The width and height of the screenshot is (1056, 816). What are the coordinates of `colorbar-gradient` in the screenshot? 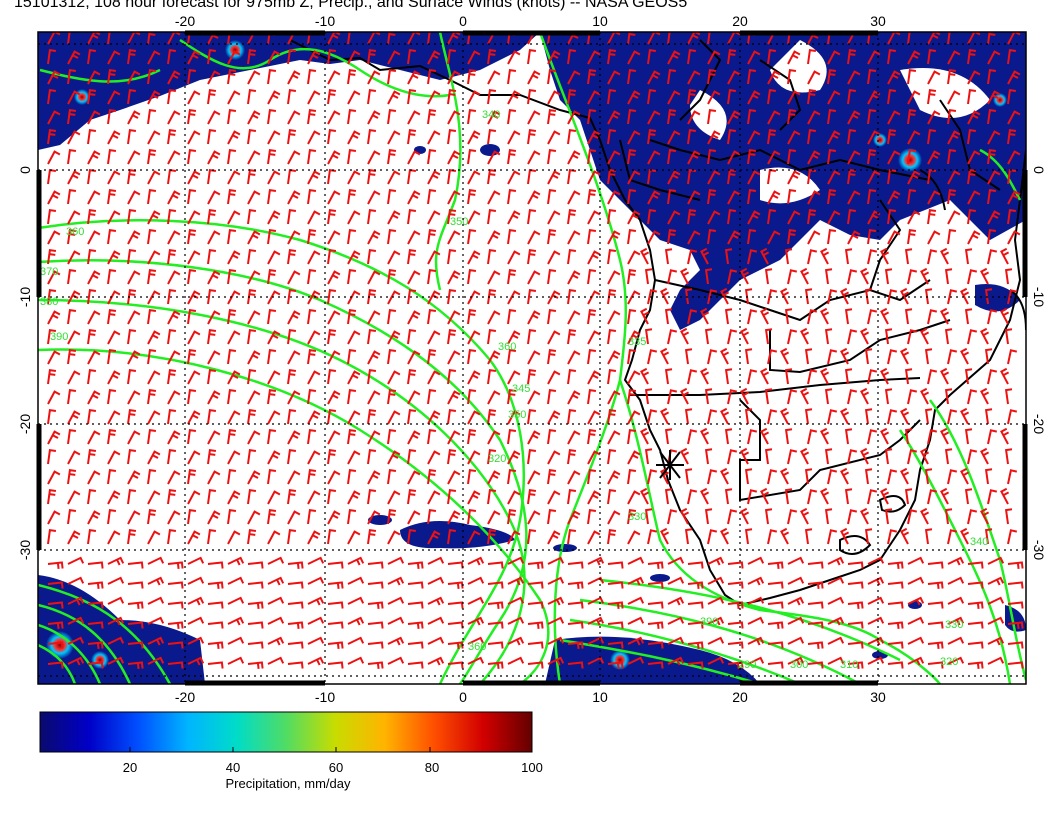 It's located at (286, 732).